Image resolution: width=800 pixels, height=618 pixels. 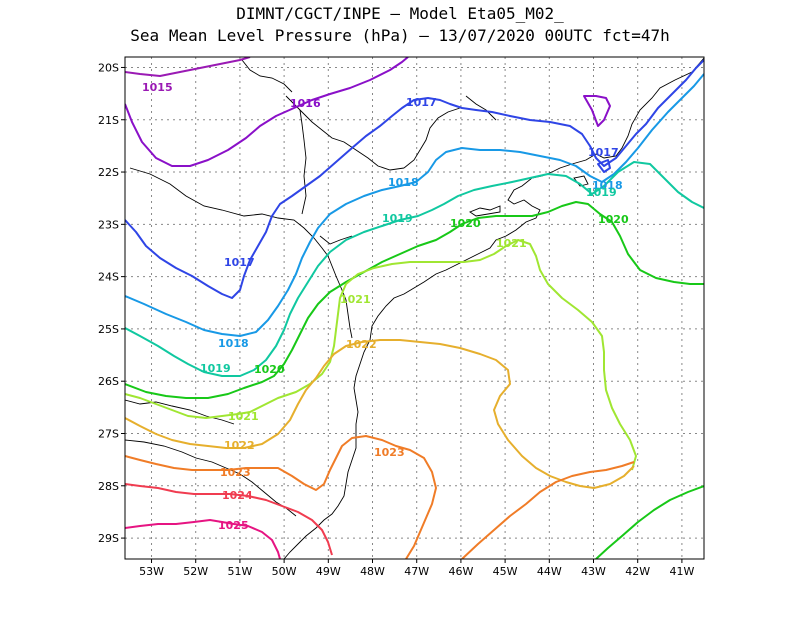 I want to click on isobar-label-1017c: 1017, so click(x=239, y=262).